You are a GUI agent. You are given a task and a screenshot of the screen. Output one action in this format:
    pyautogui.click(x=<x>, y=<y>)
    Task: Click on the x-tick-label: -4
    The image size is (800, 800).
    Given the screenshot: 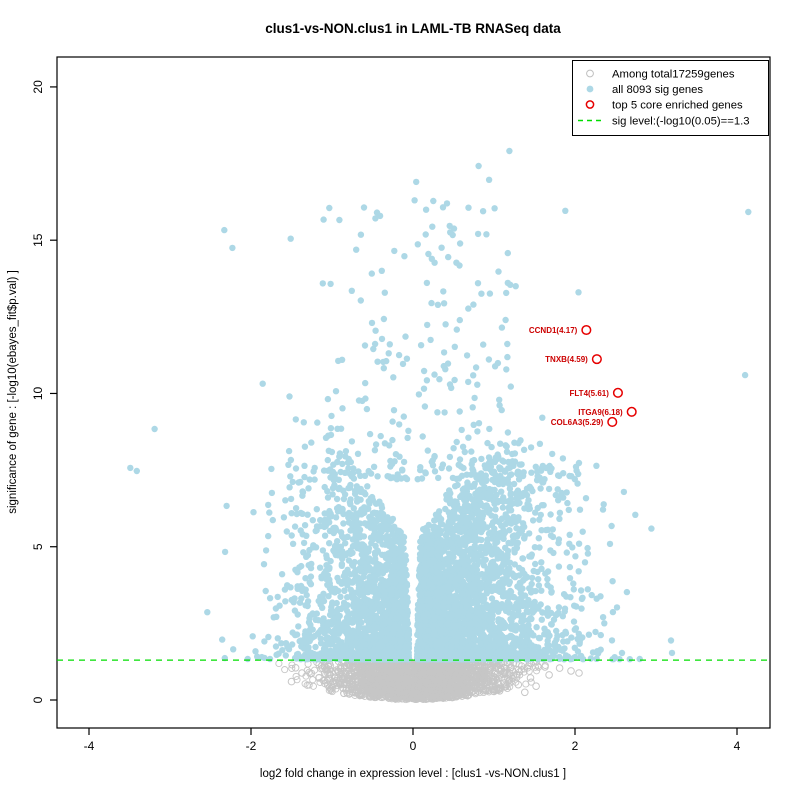 What is the action you would take?
    pyautogui.click(x=89, y=746)
    